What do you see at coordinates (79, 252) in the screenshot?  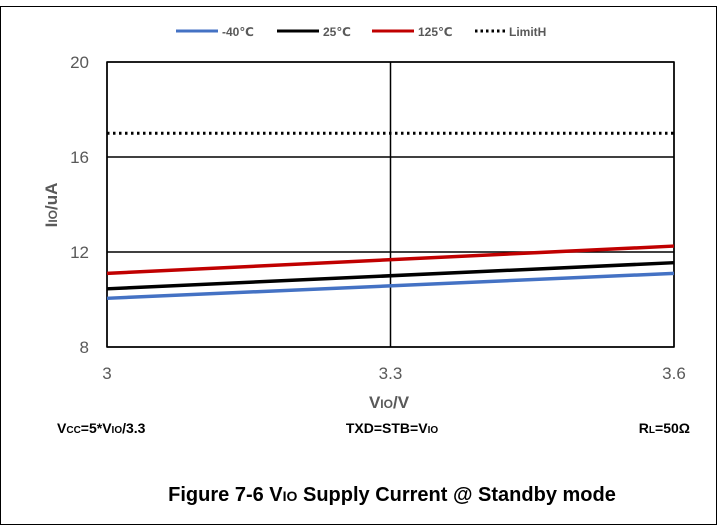 I see `y-tick-label: 12` at bounding box center [79, 252].